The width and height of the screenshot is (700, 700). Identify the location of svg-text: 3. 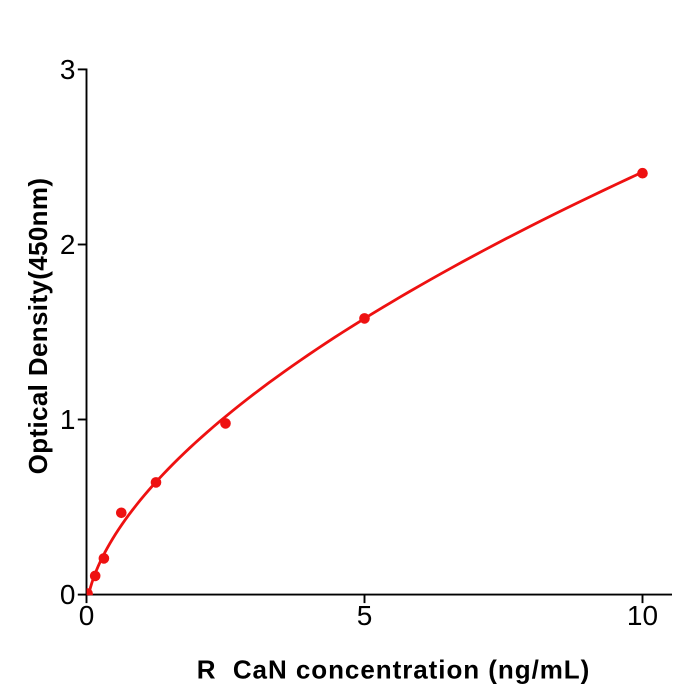
(68, 69).